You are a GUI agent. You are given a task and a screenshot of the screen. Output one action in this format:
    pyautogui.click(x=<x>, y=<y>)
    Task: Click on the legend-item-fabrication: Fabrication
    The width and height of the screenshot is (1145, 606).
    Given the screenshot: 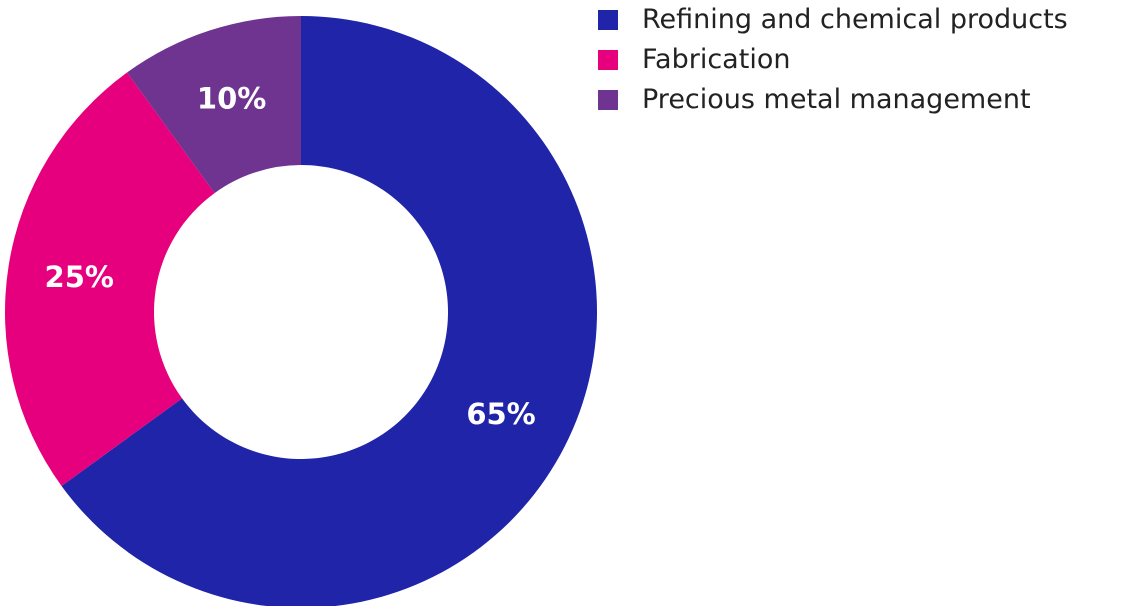 What is the action you would take?
    pyautogui.click(x=833, y=60)
    